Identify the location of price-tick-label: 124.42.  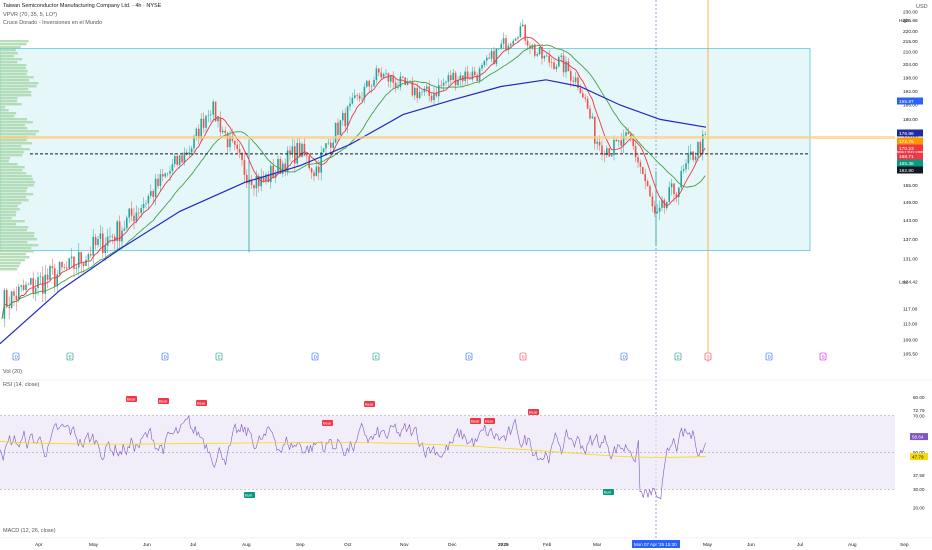
(910, 282).